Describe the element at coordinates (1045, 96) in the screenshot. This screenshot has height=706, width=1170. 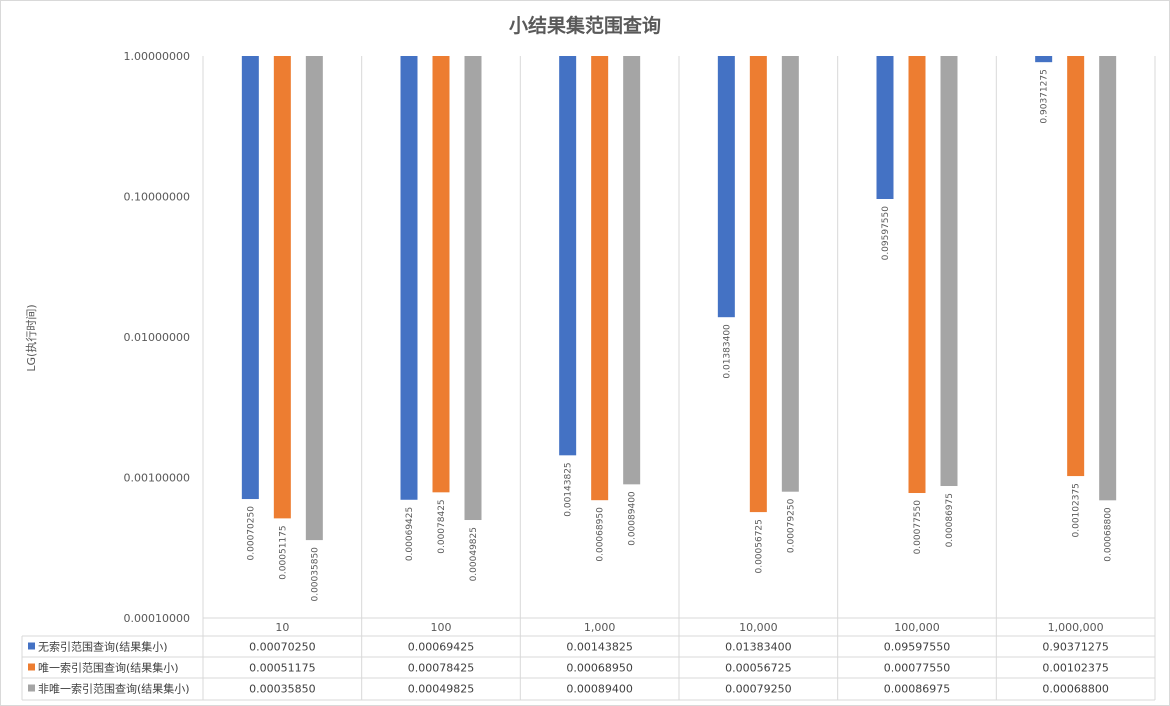
I see `data-label: 0.90371275` at that location.